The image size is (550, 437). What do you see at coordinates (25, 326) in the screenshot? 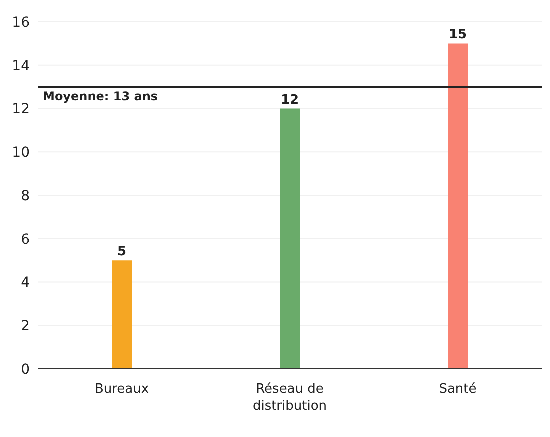
I see `y-tick-label: 2` at bounding box center [25, 326].